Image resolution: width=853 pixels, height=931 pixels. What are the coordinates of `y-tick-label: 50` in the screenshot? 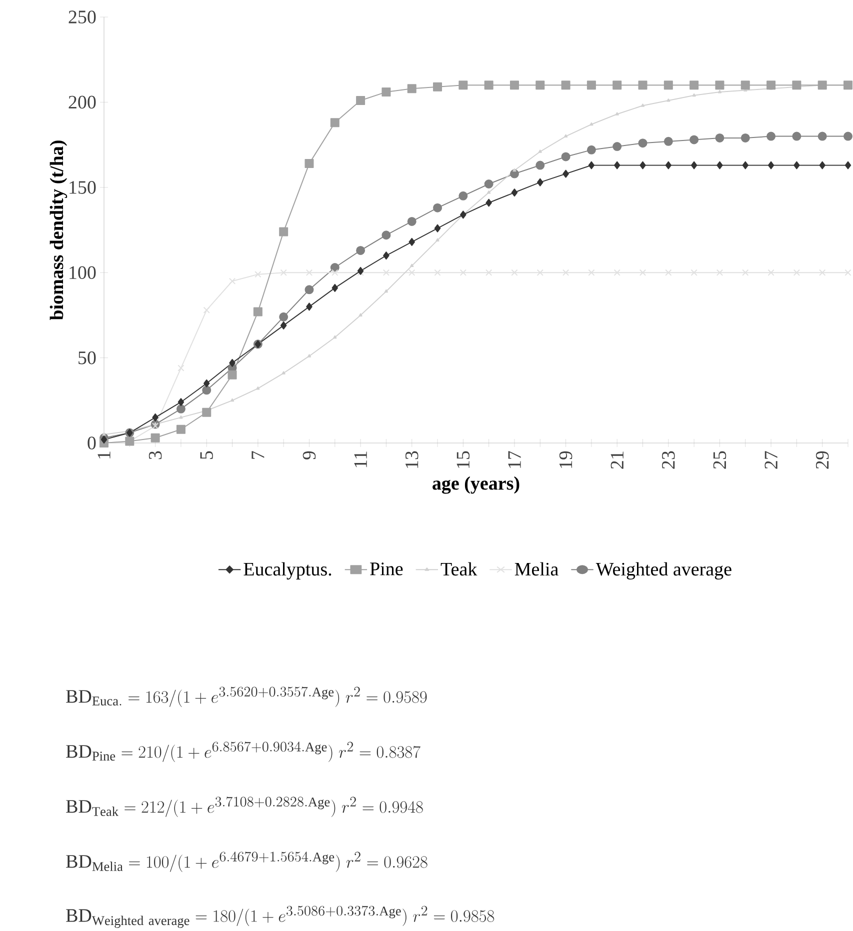 It's located at (87, 357).